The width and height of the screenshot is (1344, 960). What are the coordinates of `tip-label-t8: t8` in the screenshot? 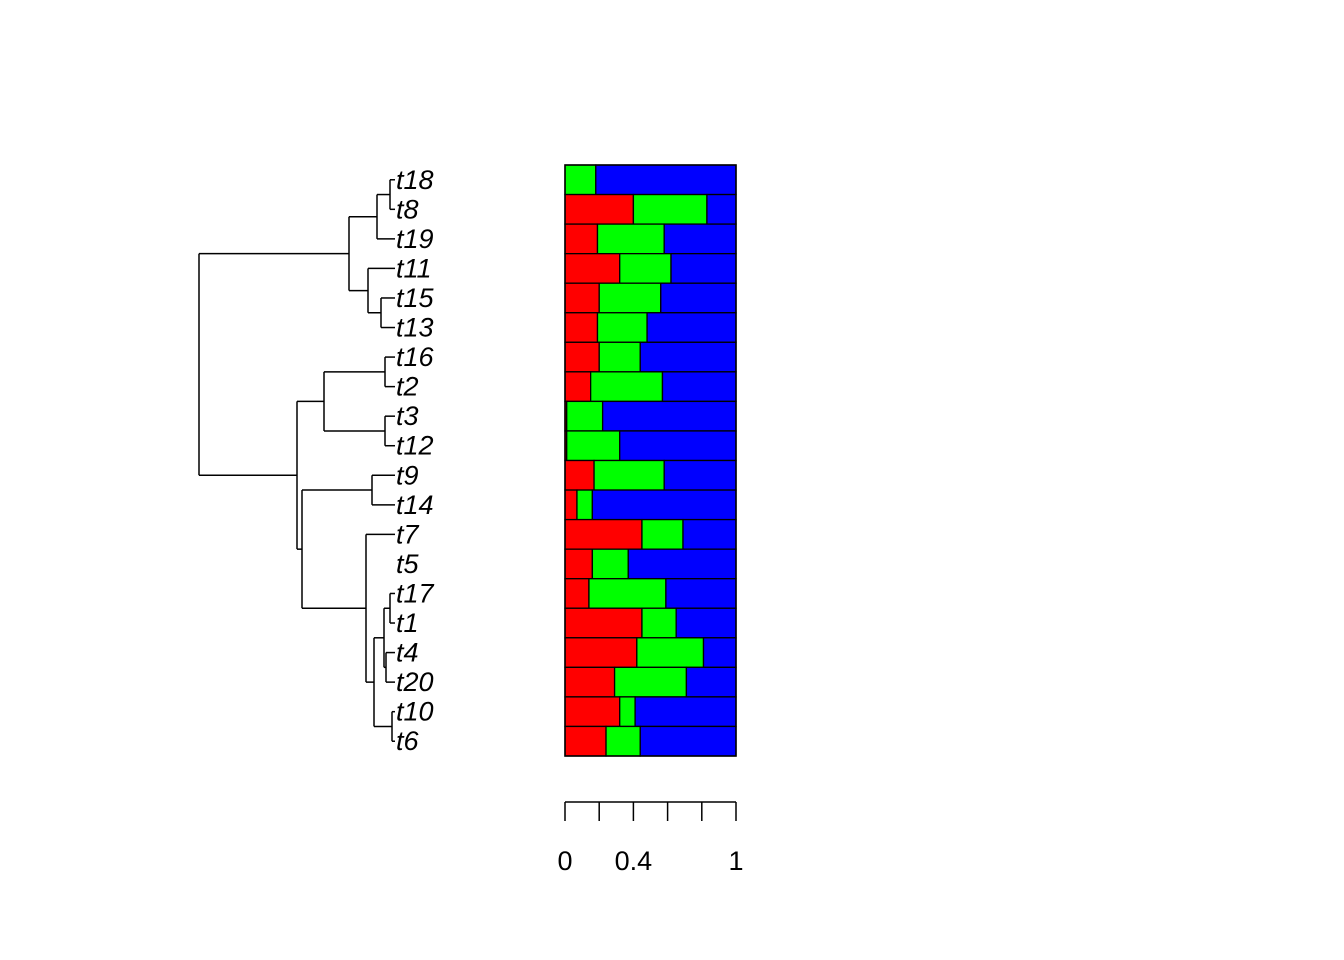 It's located at (407, 209).